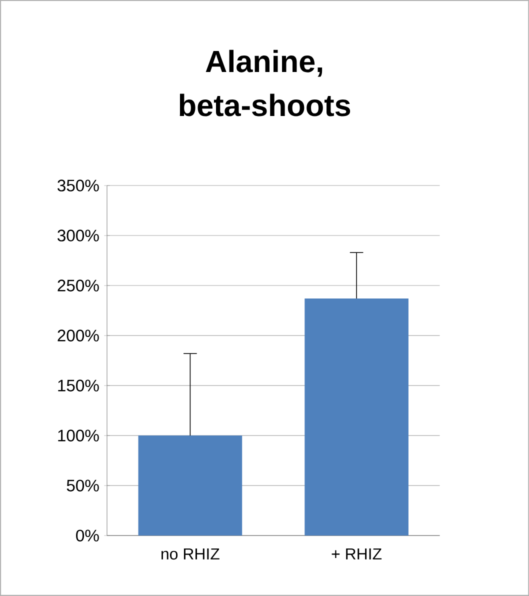 This screenshot has height=596, width=529. I want to click on x-tick-label: no RHIZ, so click(190, 554).